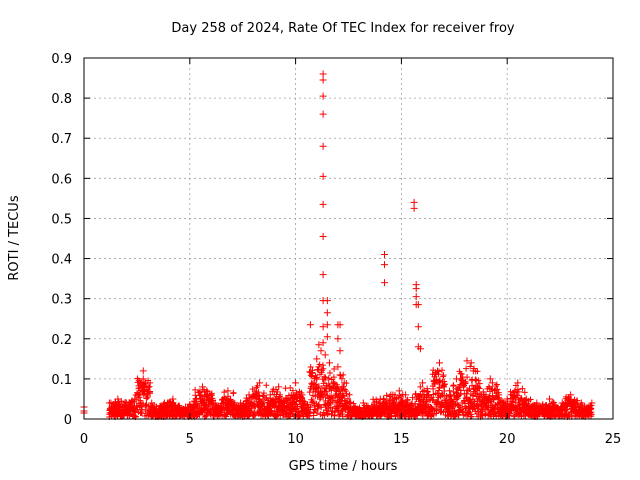 This screenshot has height=480, width=640. What do you see at coordinates (190, 439) in the screenshot?
I see `x-tick-label: 5` at bounding box center [190, 439].